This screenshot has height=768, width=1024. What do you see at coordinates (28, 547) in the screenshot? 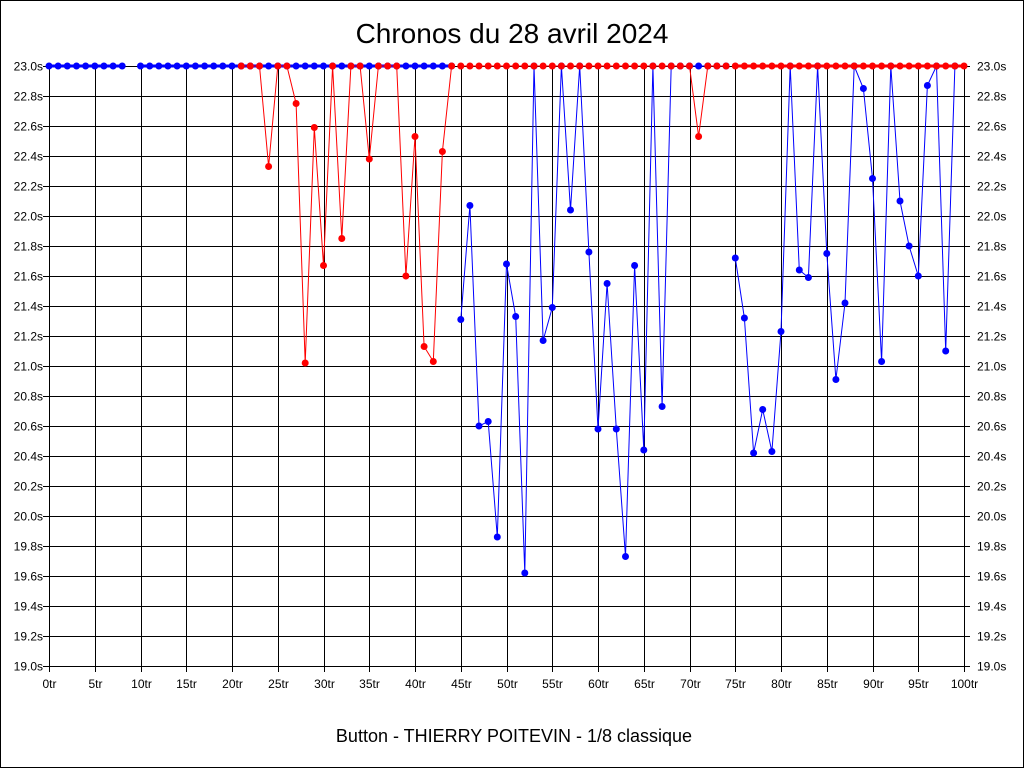
I see `y-tick-label-left: 19.8s` at bounding box center [28, 547].